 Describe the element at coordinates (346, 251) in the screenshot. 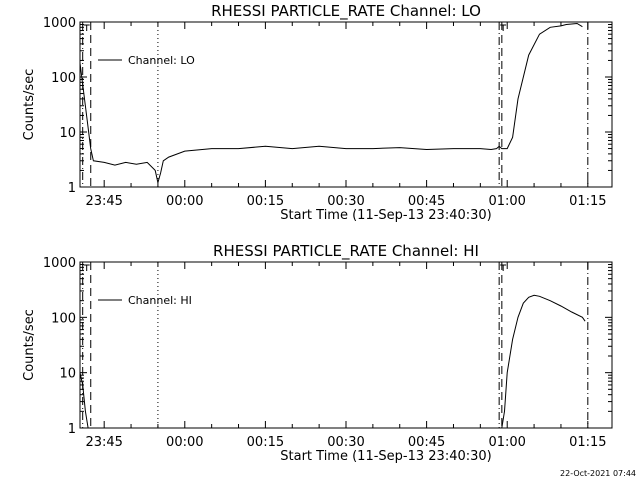

I see `chart-title: RHESSI PARTICLE_RATE Channel: HI` at that location.